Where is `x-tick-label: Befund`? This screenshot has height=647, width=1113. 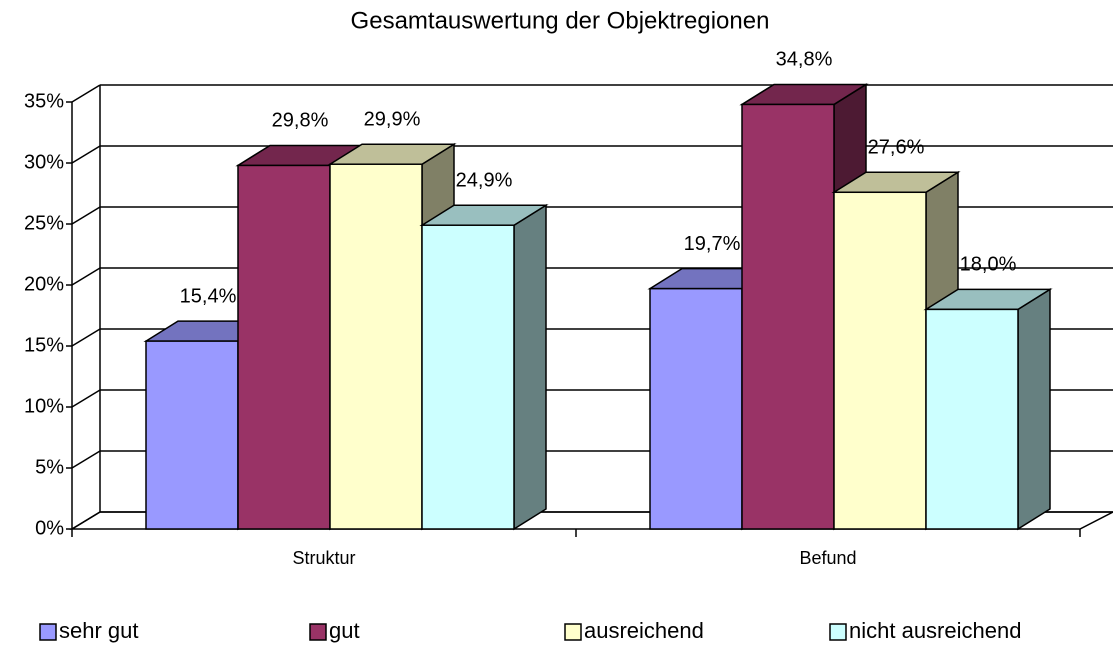 x-tick-label: Befund is located at coordinates (827, 558).